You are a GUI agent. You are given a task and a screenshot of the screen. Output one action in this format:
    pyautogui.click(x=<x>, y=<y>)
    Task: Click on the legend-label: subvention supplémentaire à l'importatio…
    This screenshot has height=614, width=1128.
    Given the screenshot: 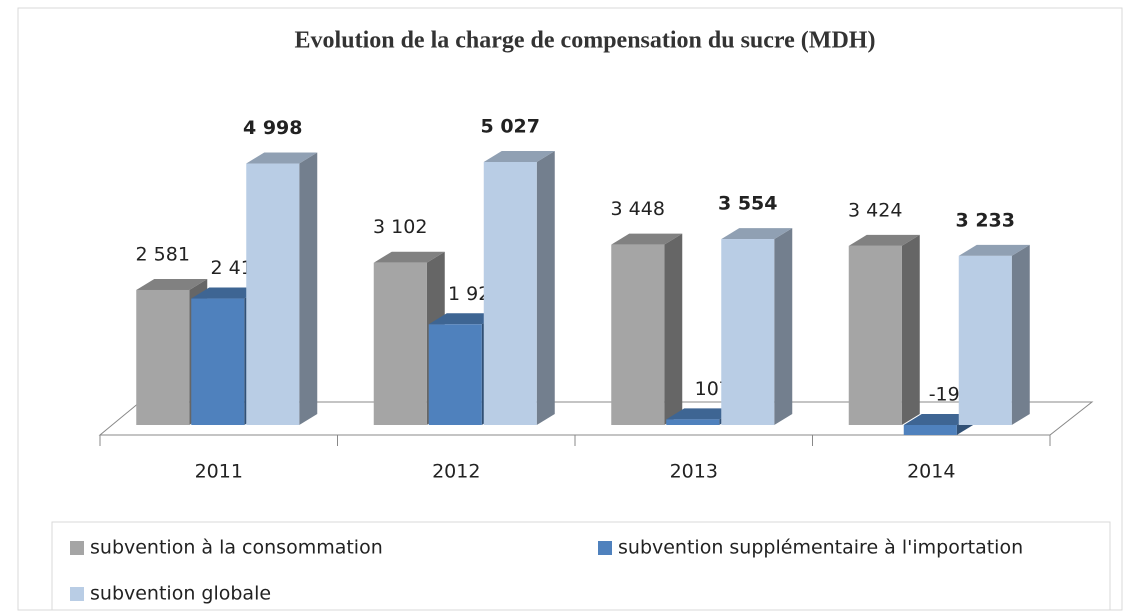 What is the action you would take?
    pyautogui.click(x=820, y=548)
    